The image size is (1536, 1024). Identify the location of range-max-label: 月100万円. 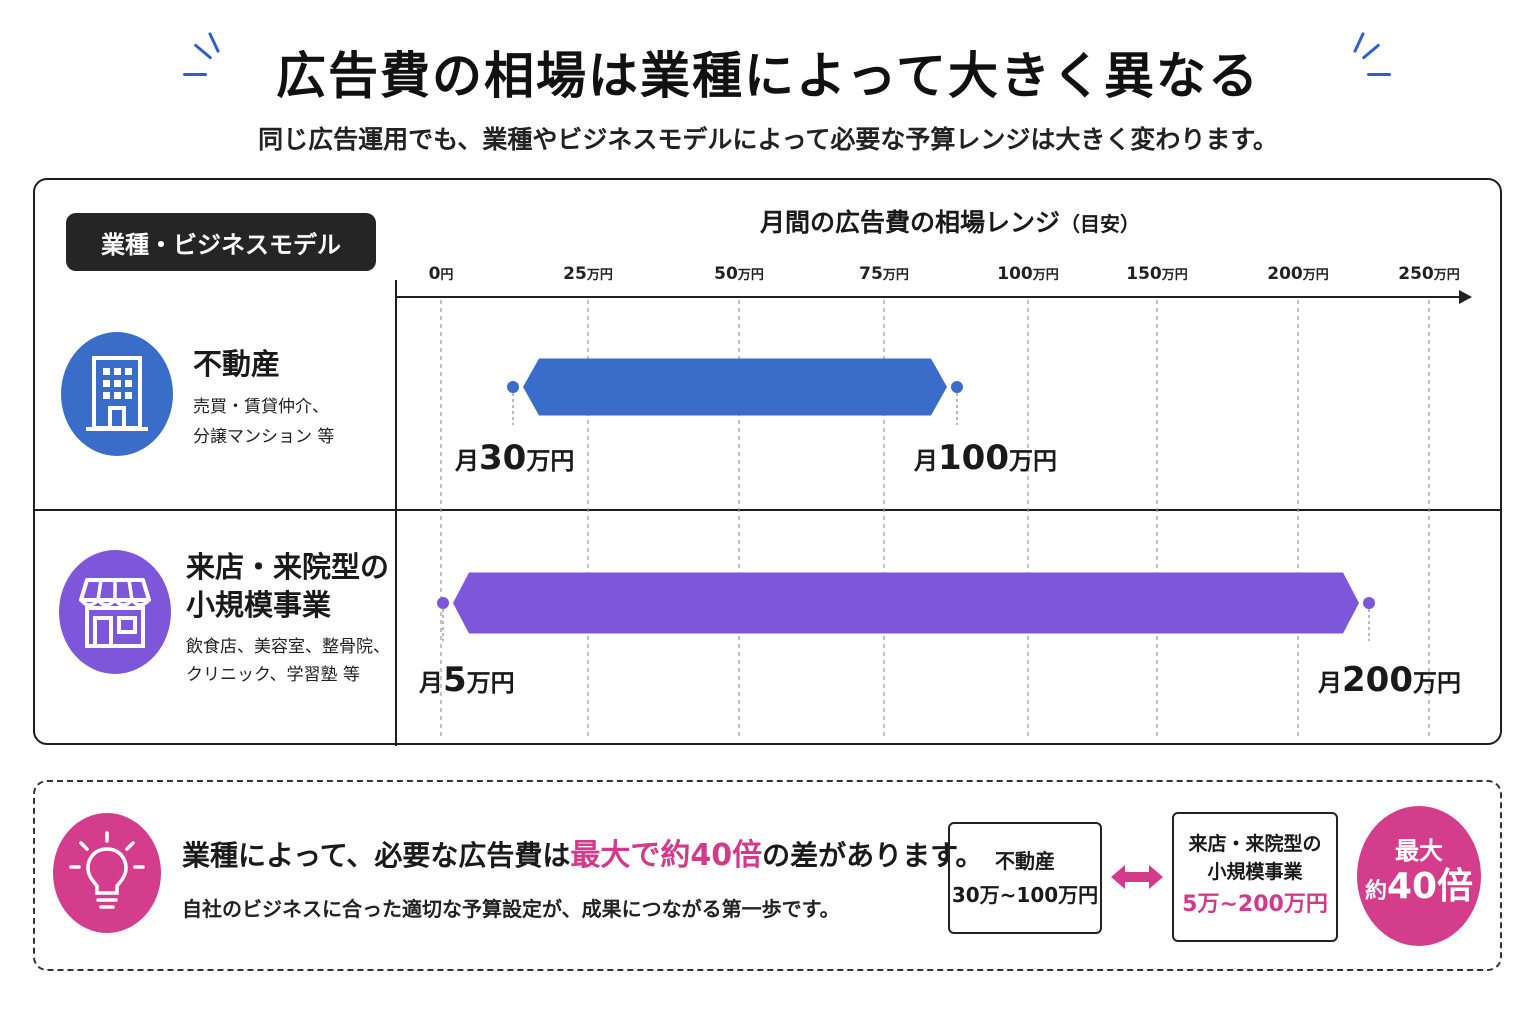
(985, 458).